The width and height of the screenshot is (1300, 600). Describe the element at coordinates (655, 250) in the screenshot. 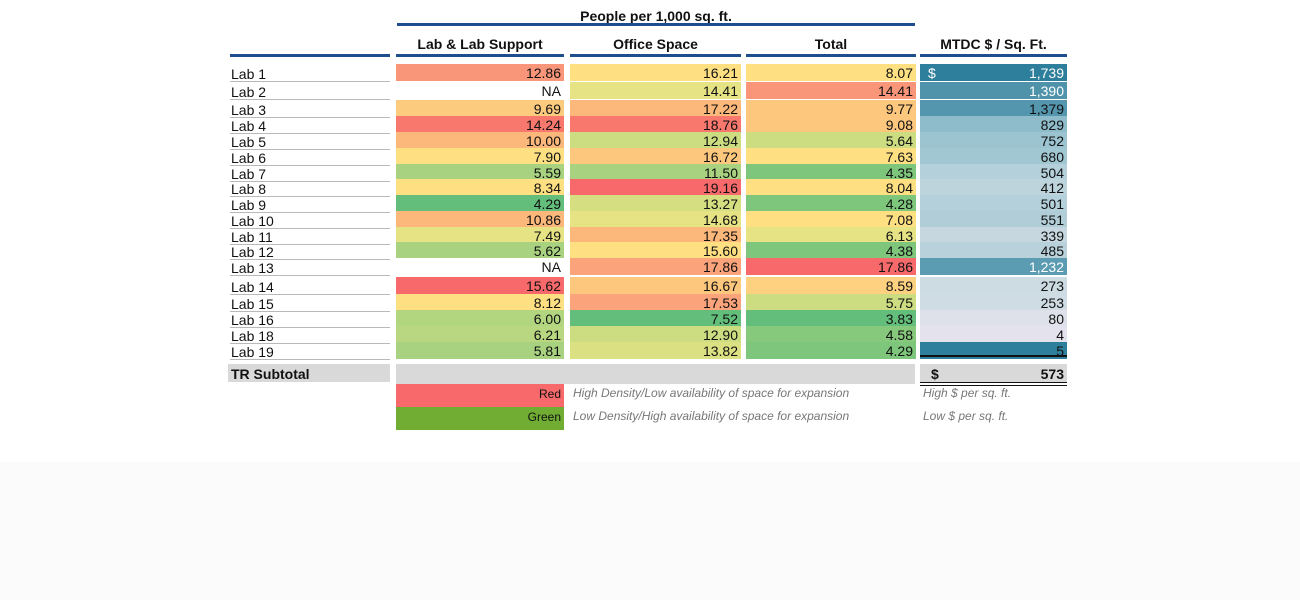

I see `office-space-cell: 15.60` at that location.